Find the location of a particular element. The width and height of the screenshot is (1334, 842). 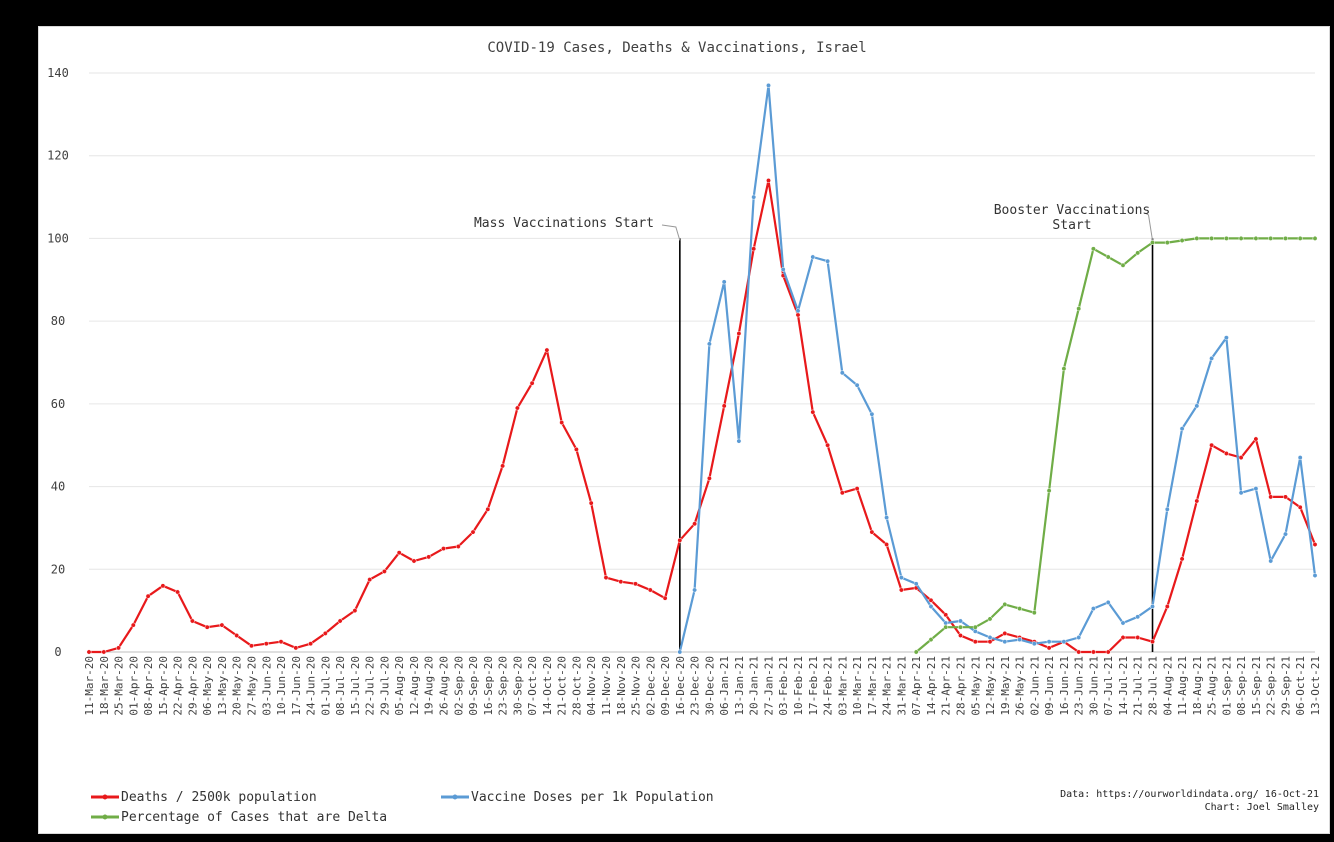

x-tick-label: 31-Mar-21 is located at coordinates (901, 686).